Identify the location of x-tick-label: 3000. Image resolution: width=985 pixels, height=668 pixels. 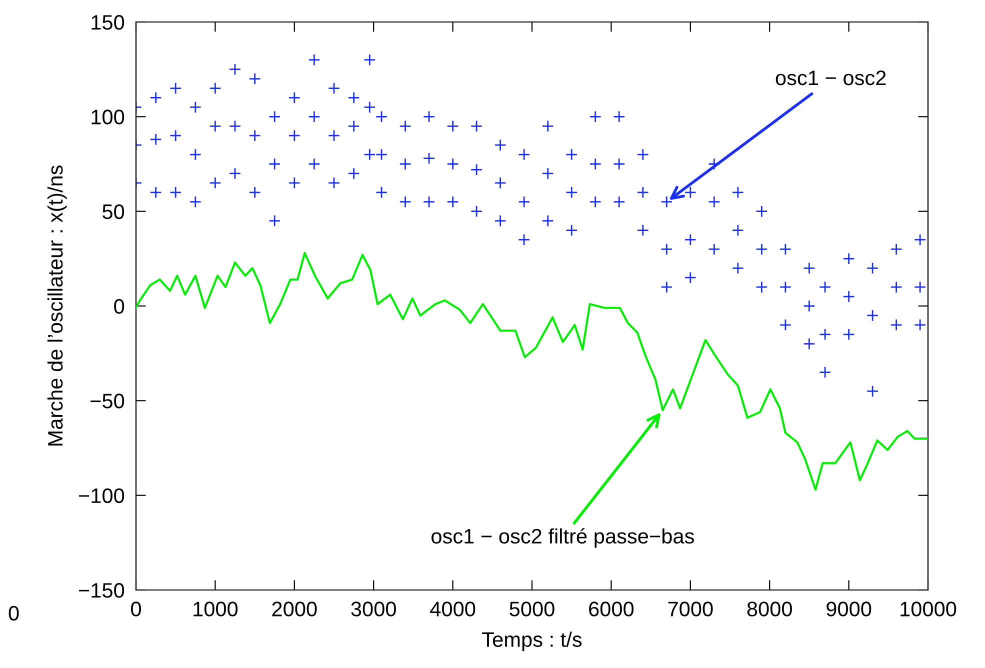
(373, 609).